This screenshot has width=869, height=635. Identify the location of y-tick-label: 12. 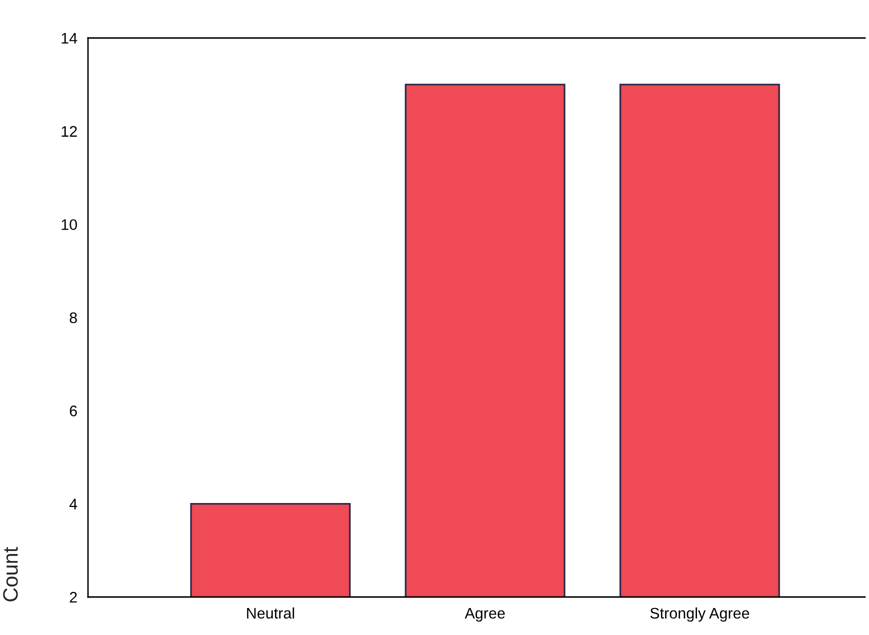
(69, 131).